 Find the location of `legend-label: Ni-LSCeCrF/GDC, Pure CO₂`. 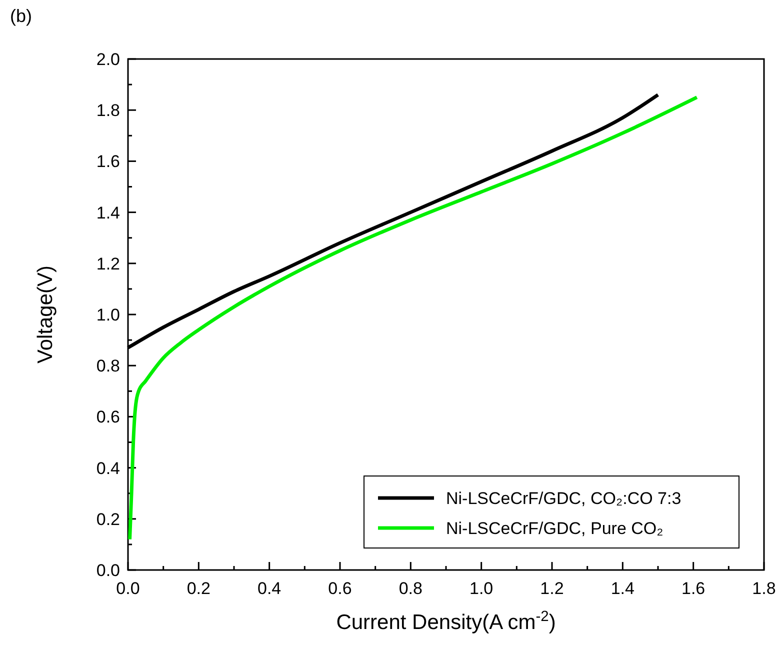

legend-label: Ni-LSCeCrF/GDC, Pure CO₂ is located at coordinates (555, 528).